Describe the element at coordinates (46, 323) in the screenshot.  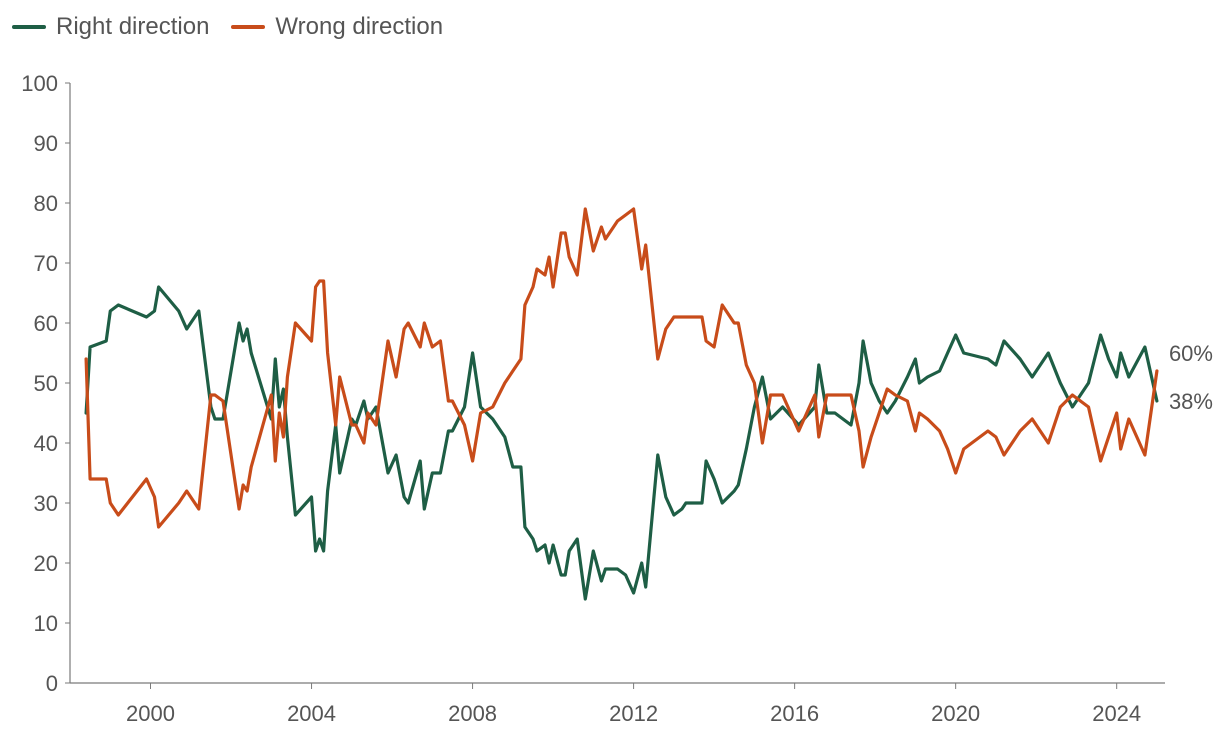
I see `y-tick-label-60: 60` at that location.